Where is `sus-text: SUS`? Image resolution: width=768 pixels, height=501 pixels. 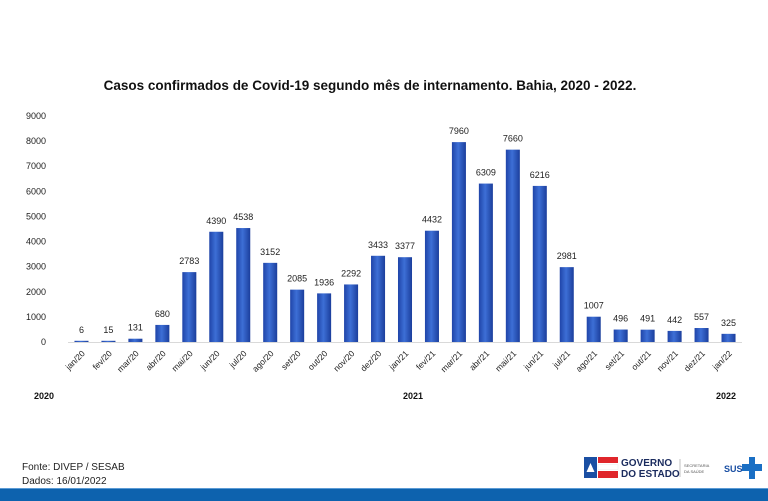
sus-text: SUS is located at coordinates (733, 469).